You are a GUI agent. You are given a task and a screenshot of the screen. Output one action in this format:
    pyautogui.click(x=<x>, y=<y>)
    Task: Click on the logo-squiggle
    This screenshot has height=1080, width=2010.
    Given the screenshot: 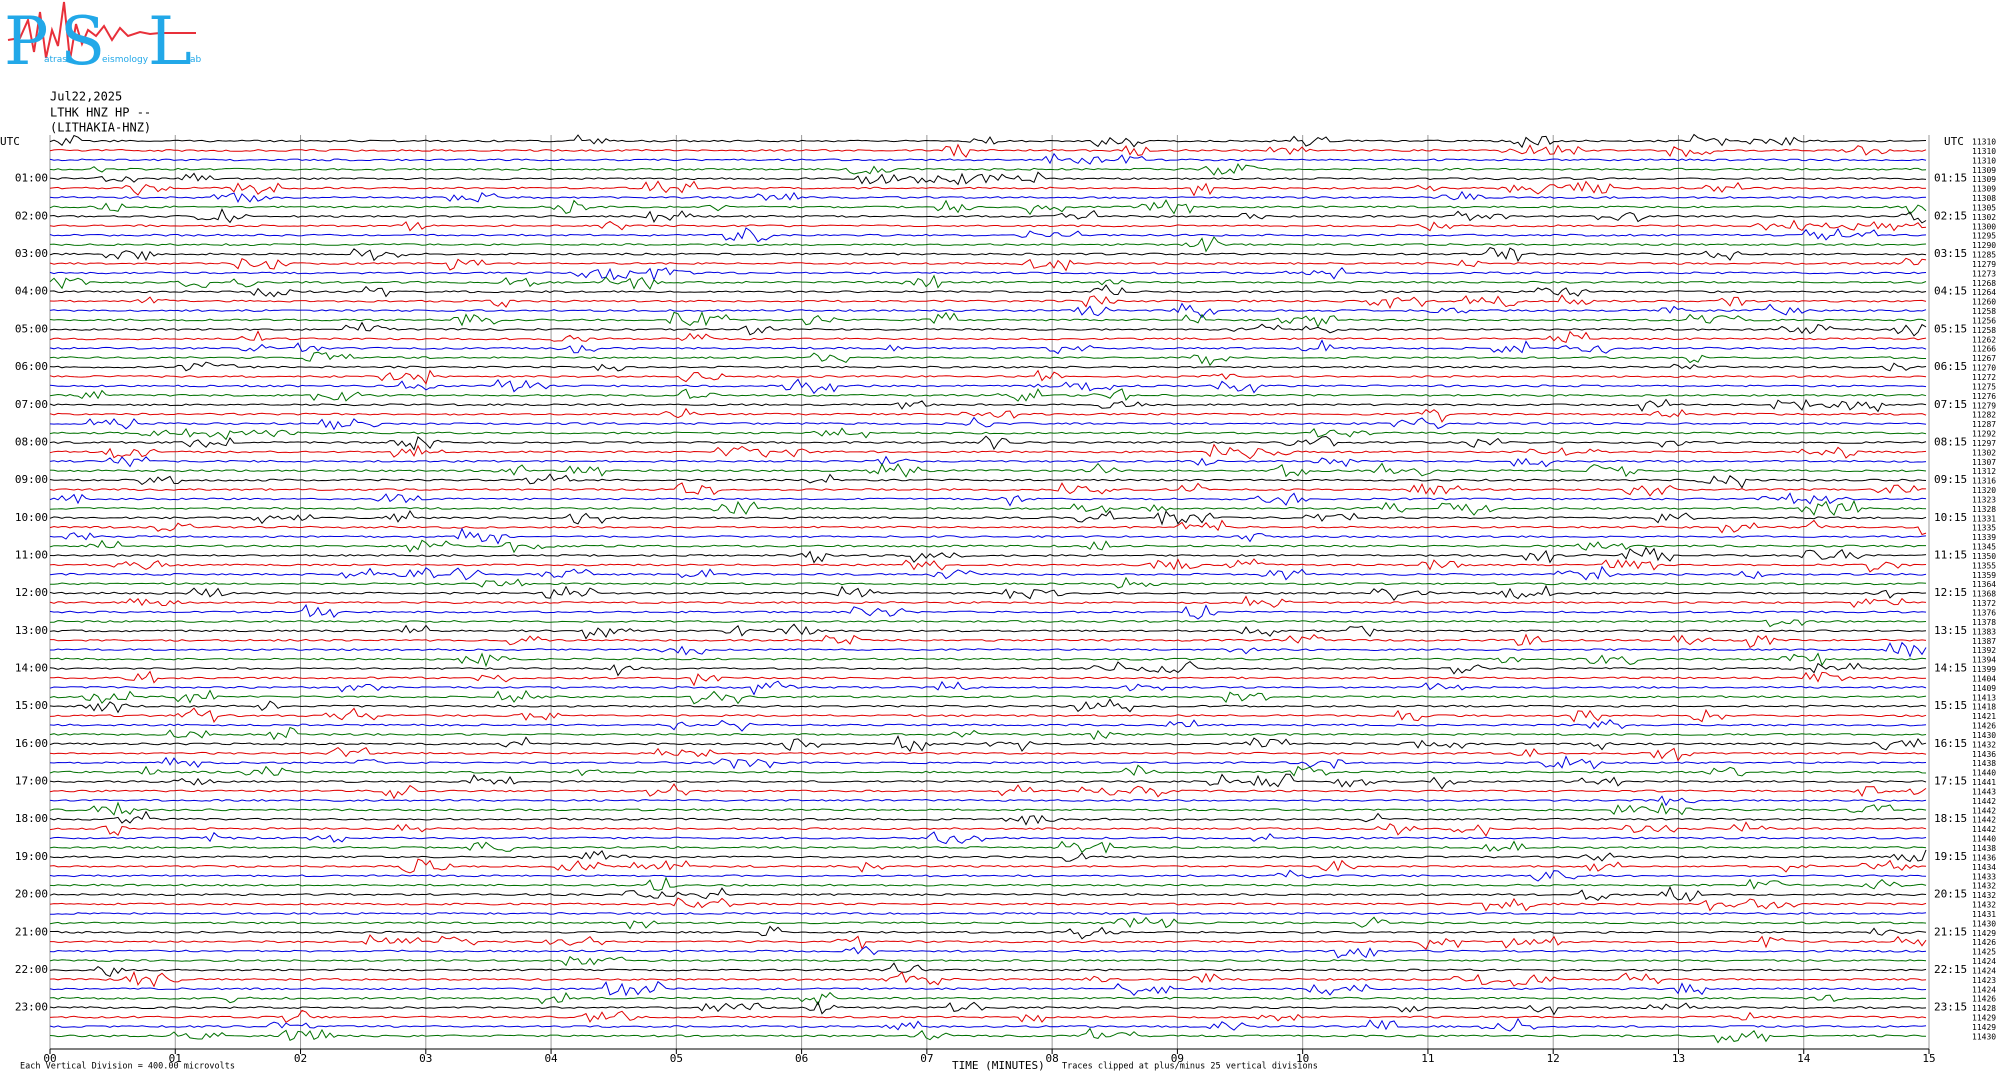 What is the action you would take?
    pyautogui.click(x=101, y=31)
    